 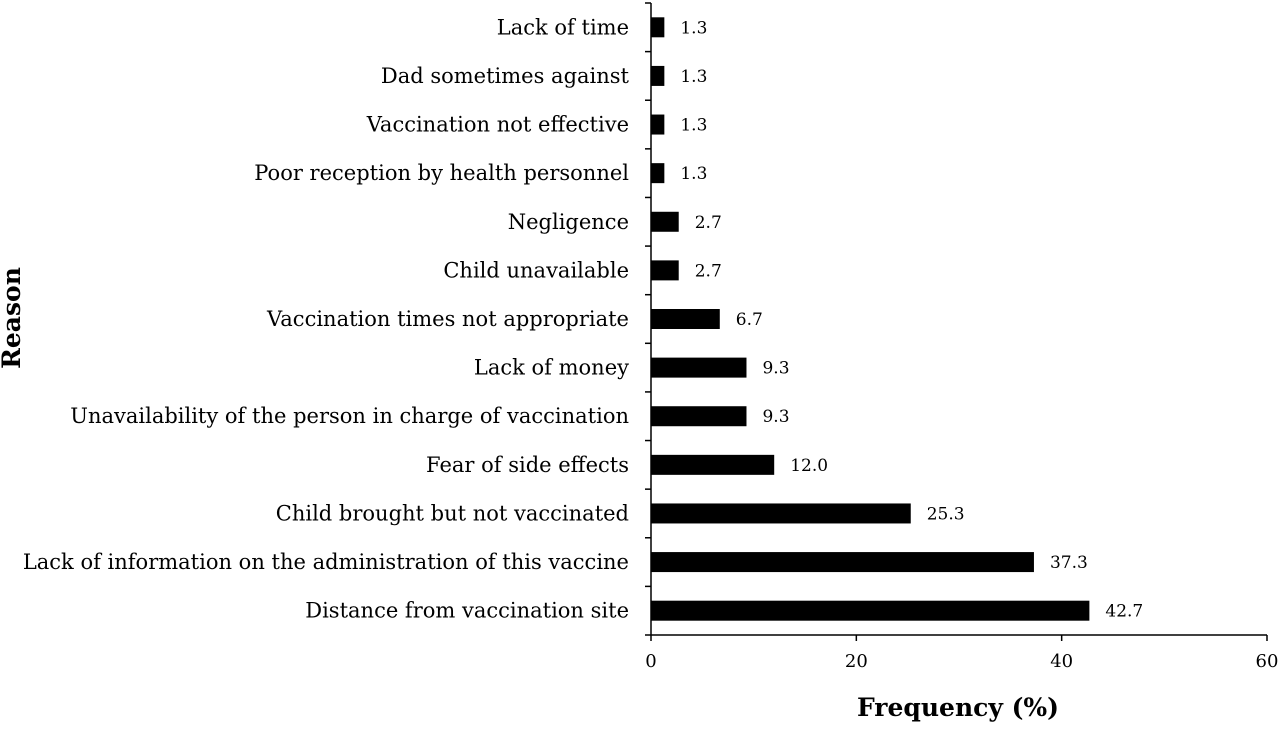 What do you see at coordinates (1061, 661) in the screenshot?
I see `x-tick-label: 40` at bounding box center [1061, 661].